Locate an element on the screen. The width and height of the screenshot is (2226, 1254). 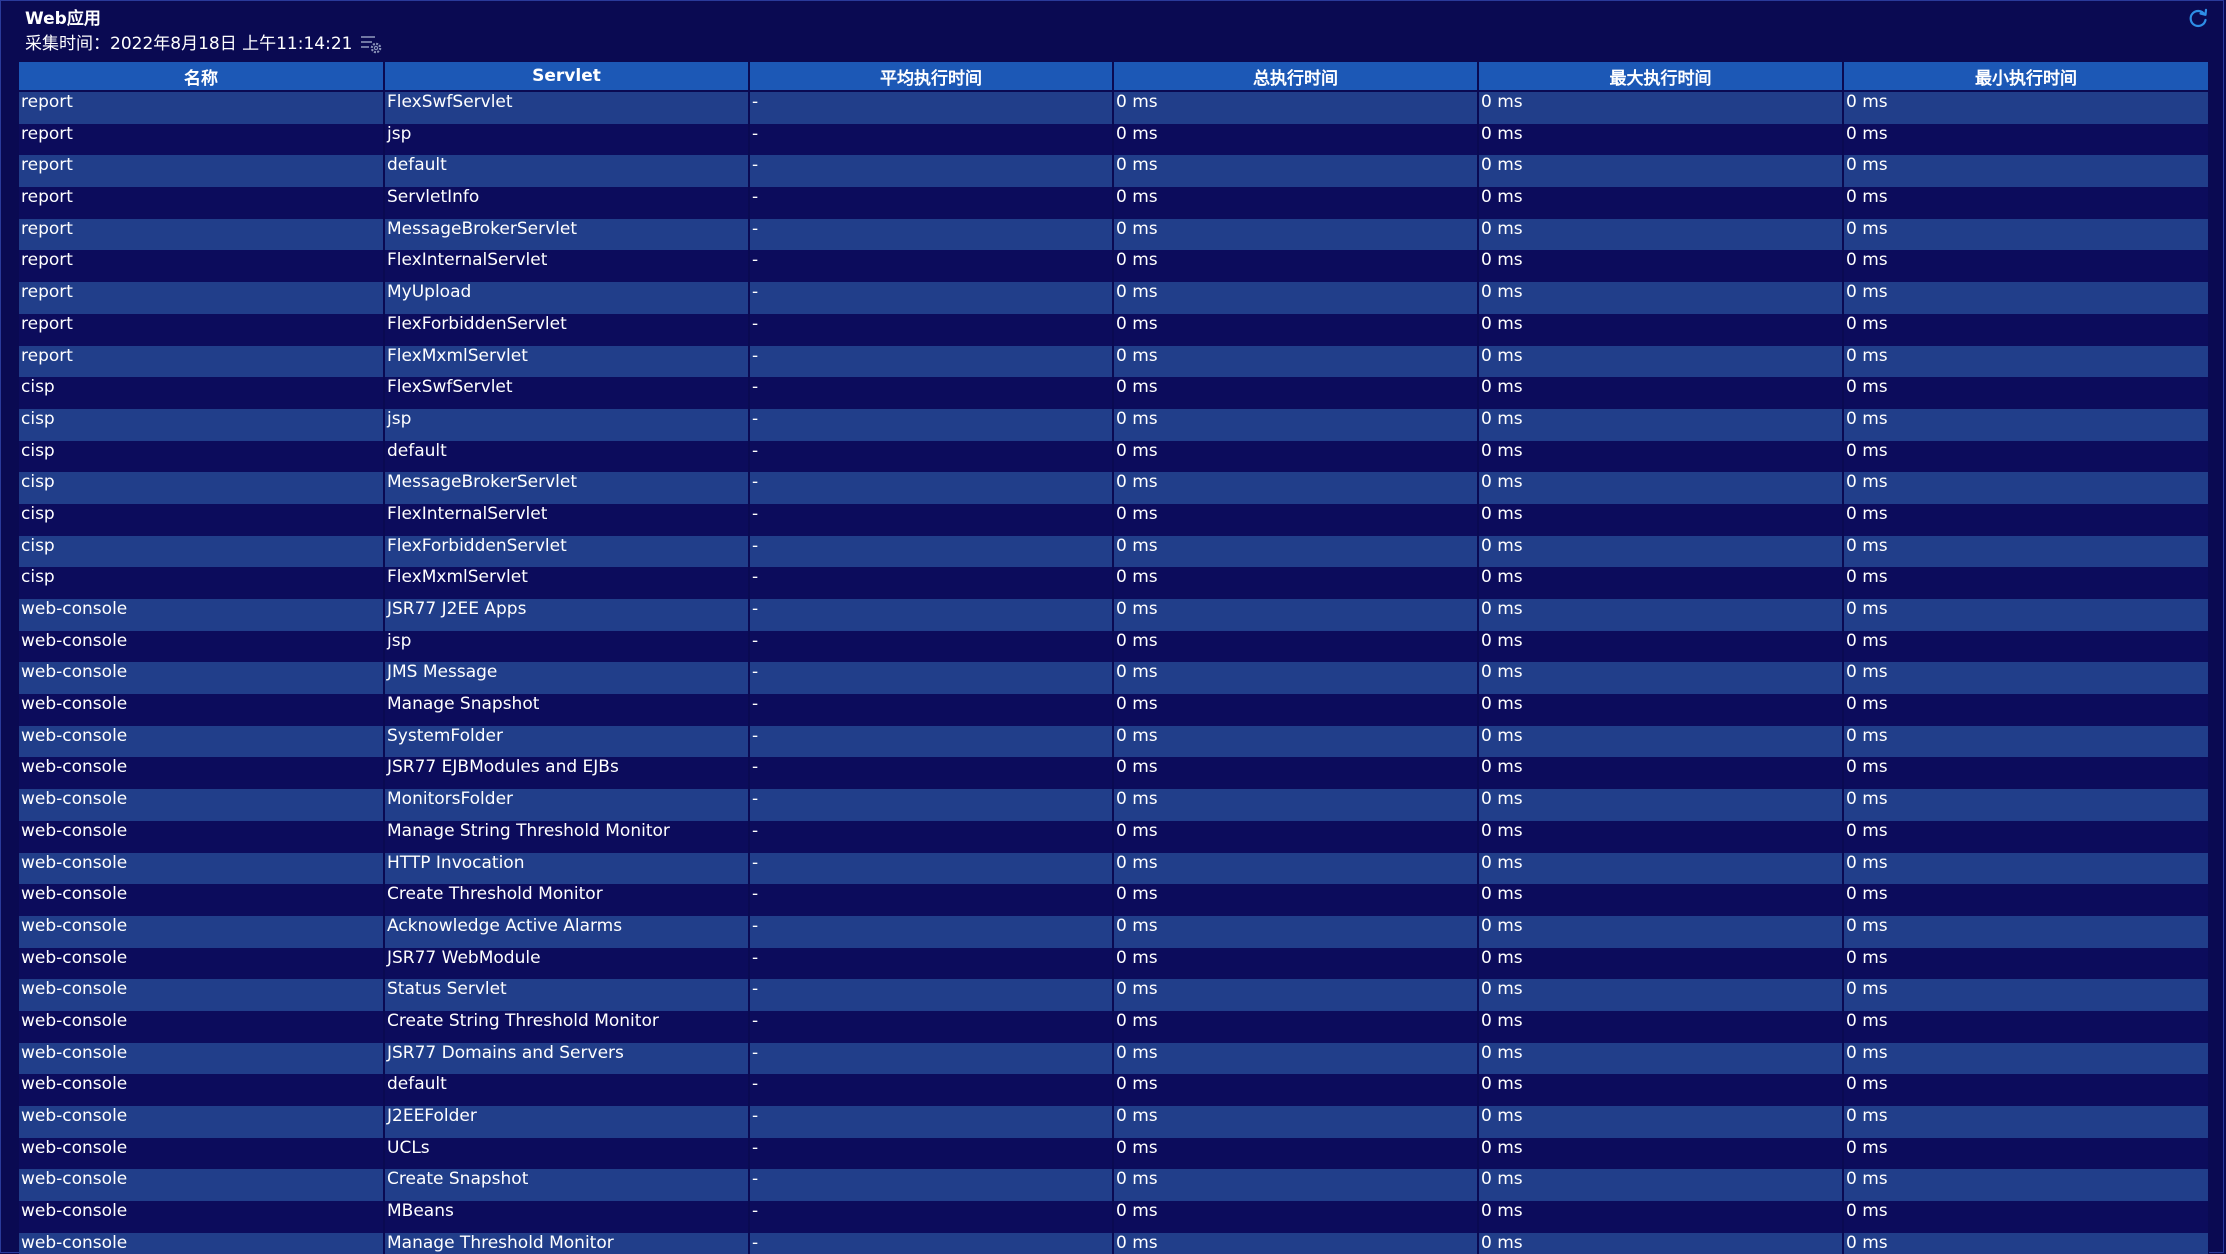
table-row: web-console JMS Message -0 ms 0 ms 0 ms is located at coordinates (1114, 678).